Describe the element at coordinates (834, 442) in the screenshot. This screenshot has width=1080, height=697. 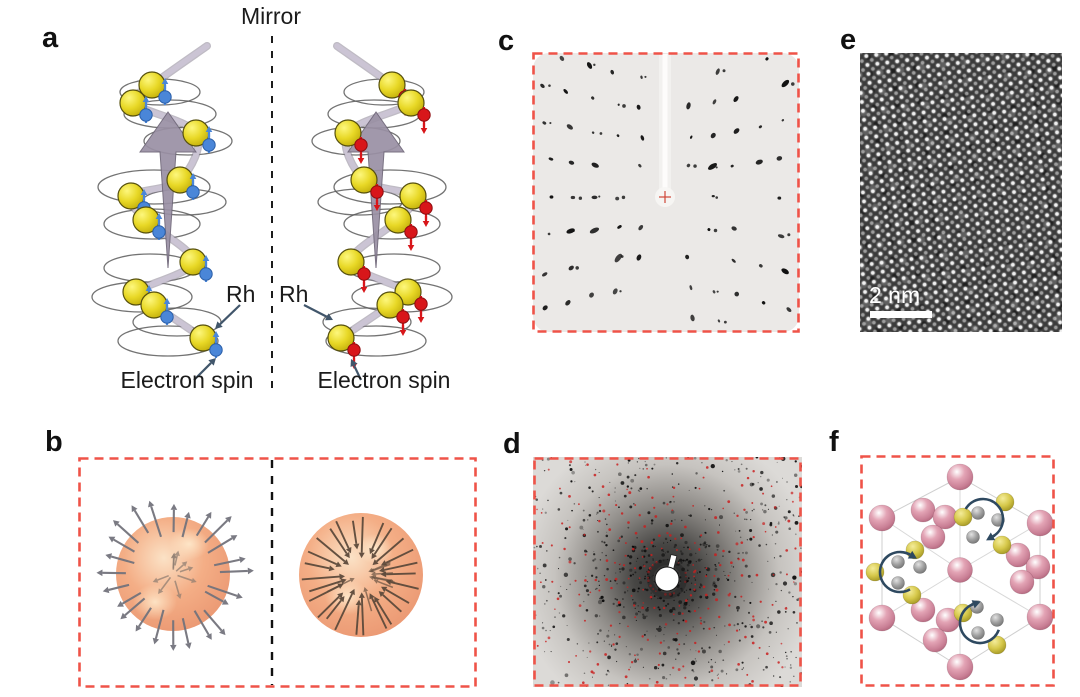
I see `panel-label-f: f` at that location.